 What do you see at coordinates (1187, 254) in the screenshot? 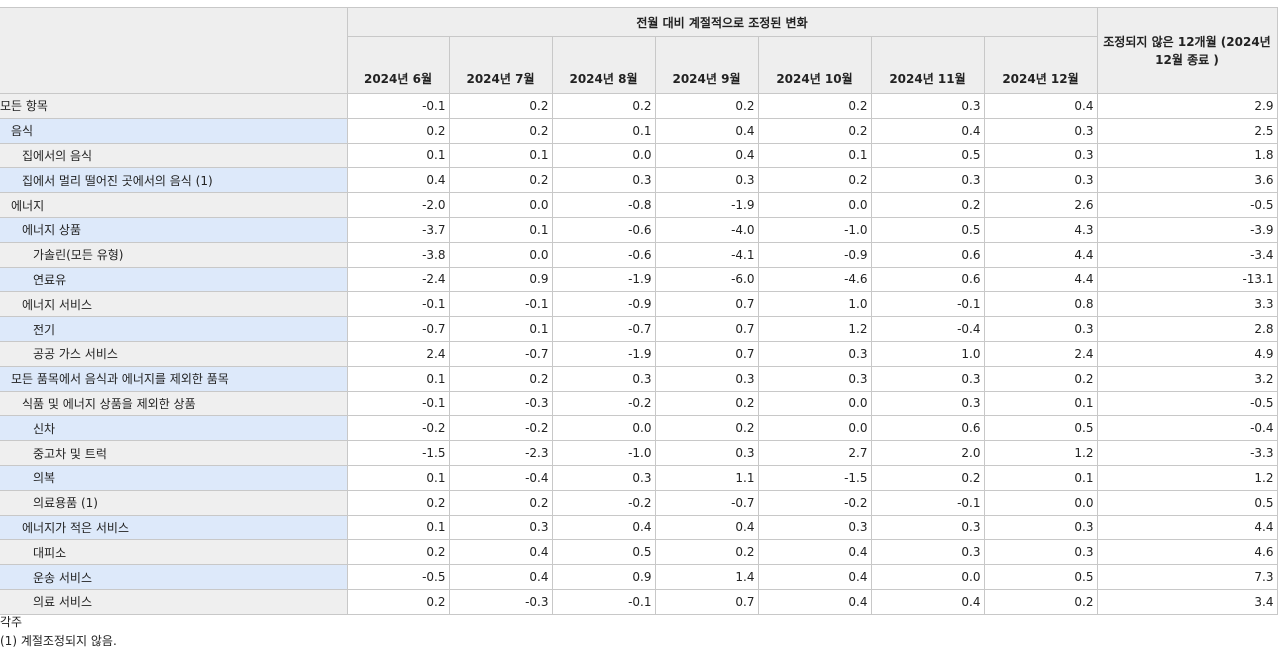
I see `cell-value: -3.4` at bounding box center [1187, 254].